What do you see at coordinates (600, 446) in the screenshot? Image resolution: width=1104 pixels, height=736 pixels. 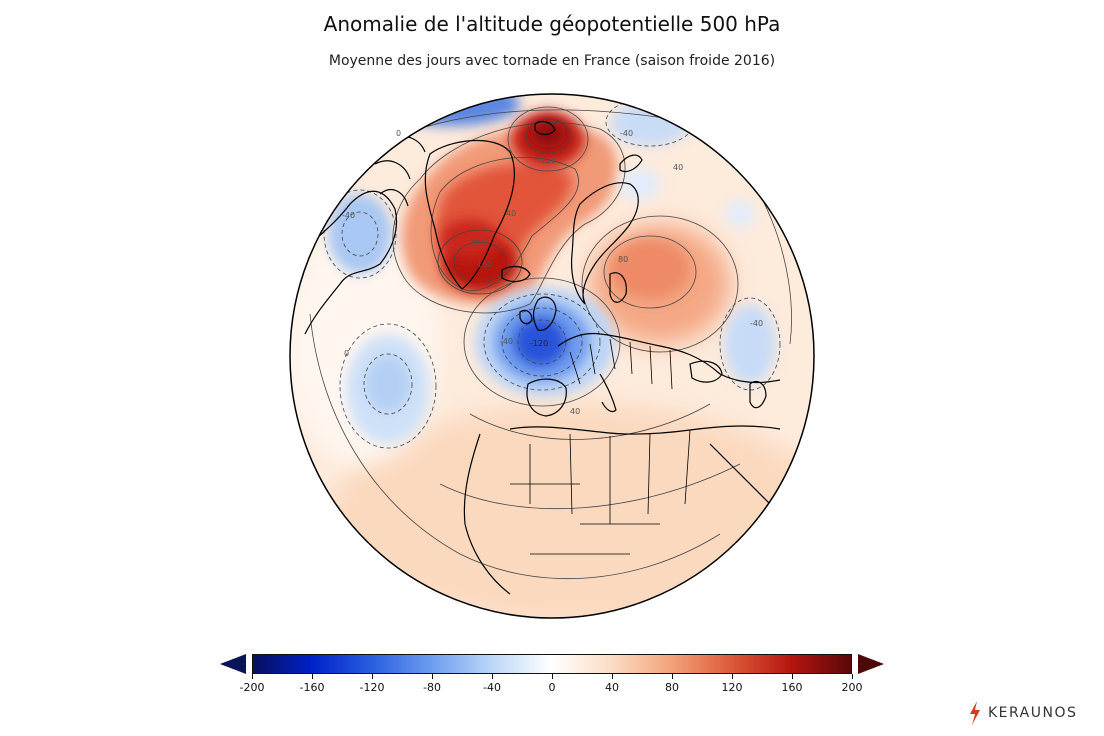 I see `borders` at bounding box center [600, 446].